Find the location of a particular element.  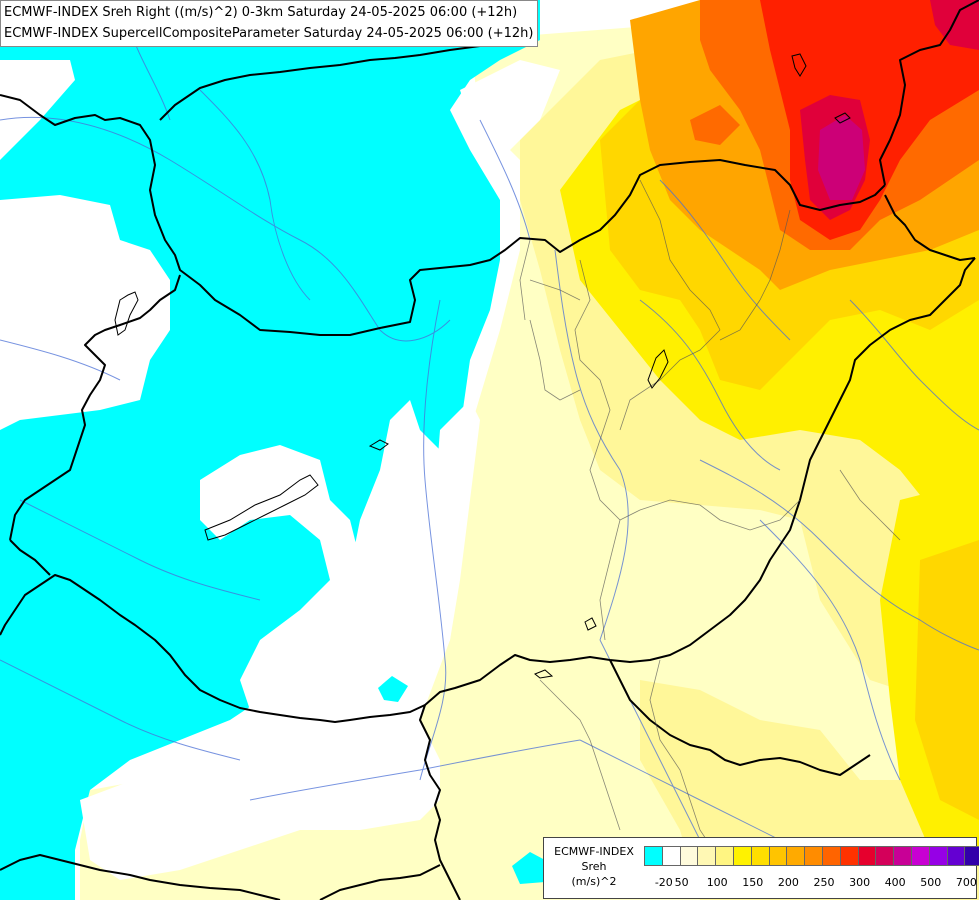

legend-label: 300 is located at coordinates (860, 882).